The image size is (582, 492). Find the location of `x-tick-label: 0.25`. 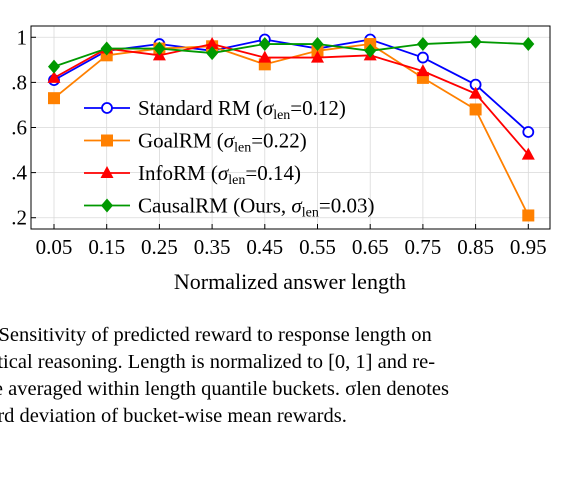

x-tick-label: 0.25 is located at coordinates (159, 247).